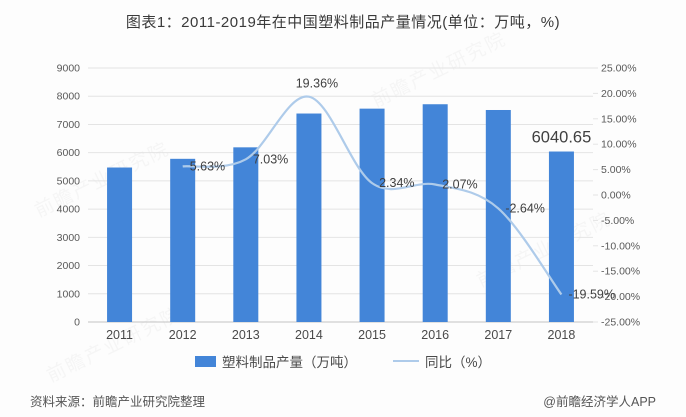  What do you see at coordinates (317, 84) in the screenshot?
I see `yoy-data-label: 19.36%` at bounding box center [317, 84].